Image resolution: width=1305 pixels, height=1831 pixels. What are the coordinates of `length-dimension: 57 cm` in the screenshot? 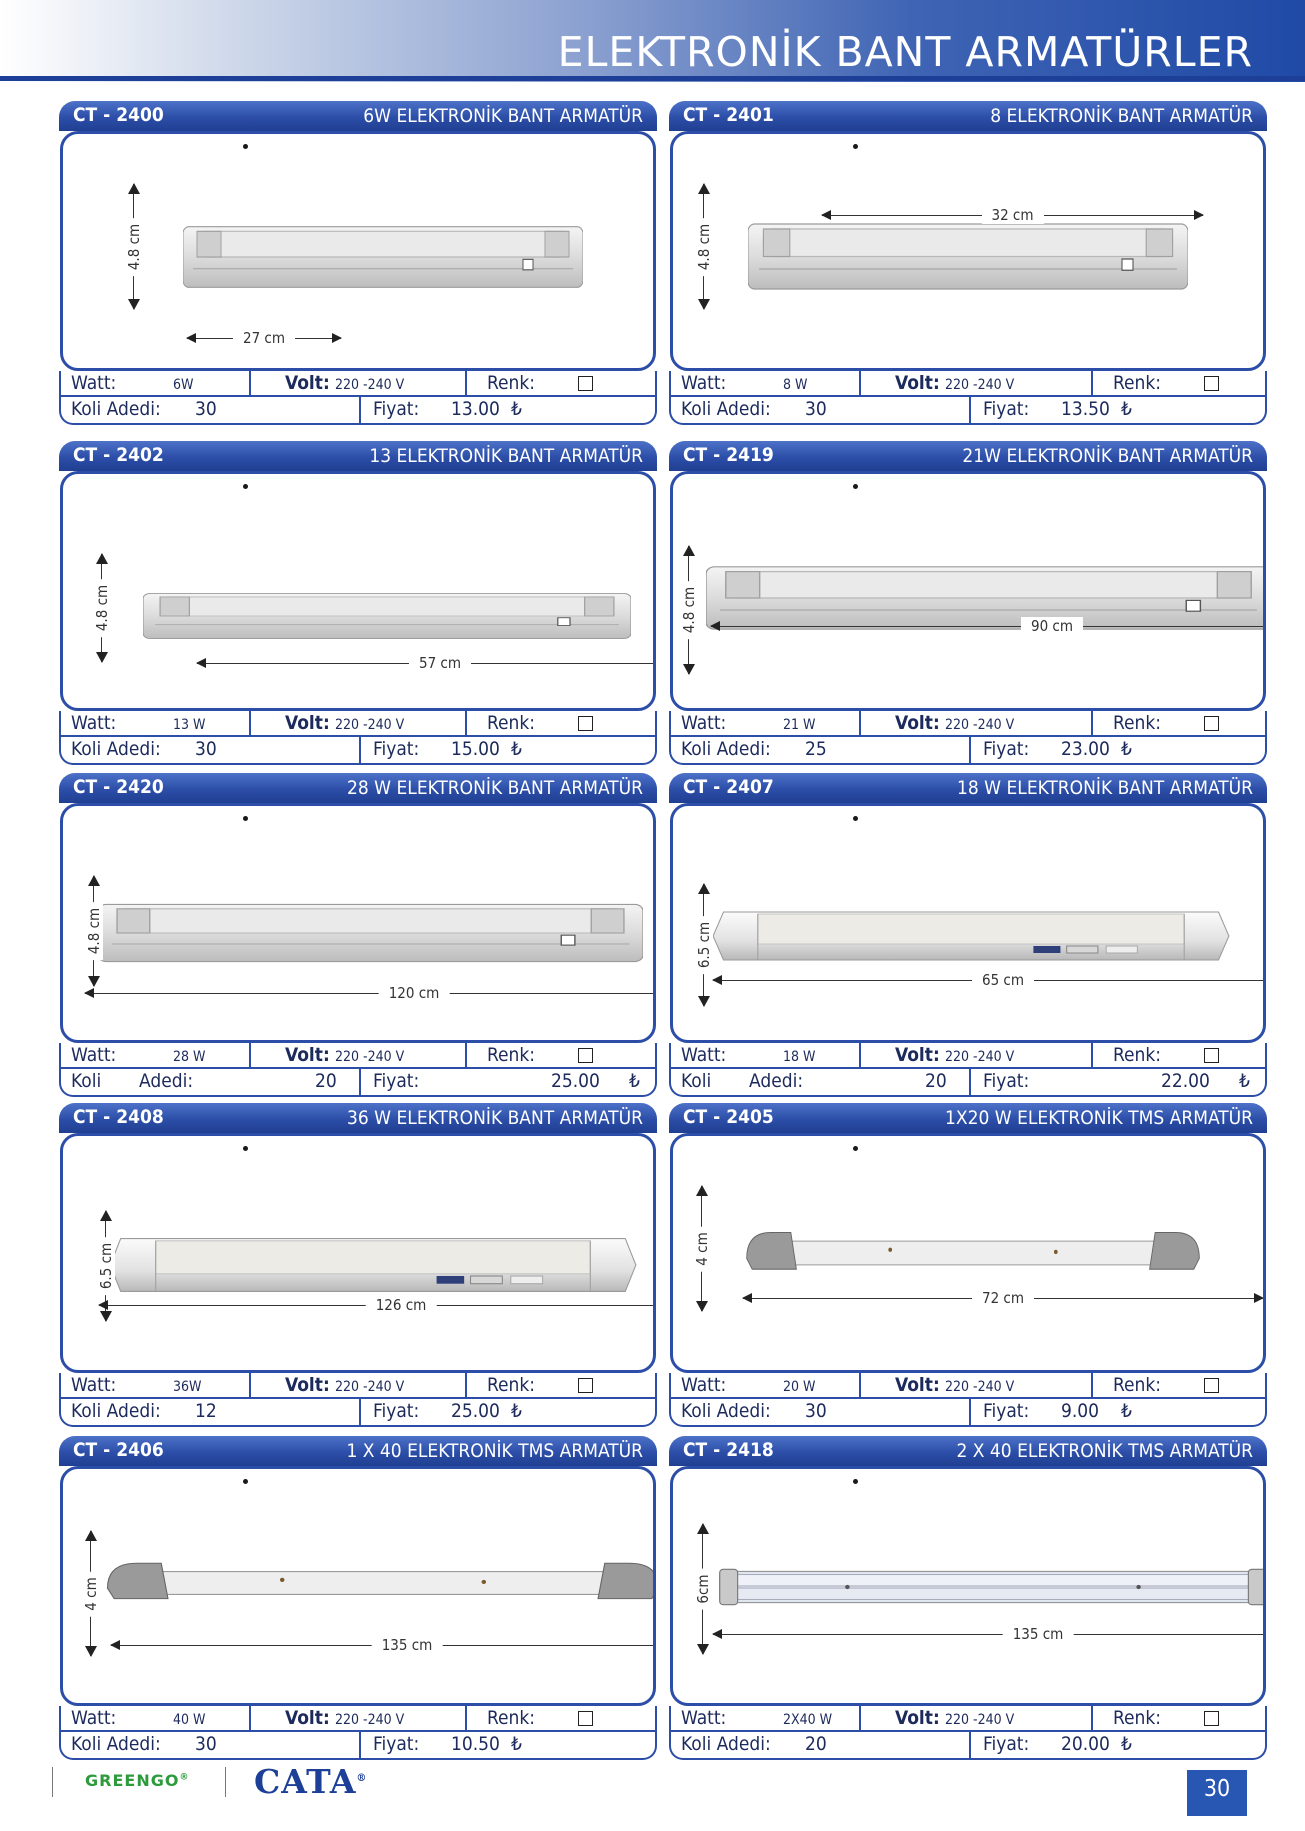 It's located at (424, 664).